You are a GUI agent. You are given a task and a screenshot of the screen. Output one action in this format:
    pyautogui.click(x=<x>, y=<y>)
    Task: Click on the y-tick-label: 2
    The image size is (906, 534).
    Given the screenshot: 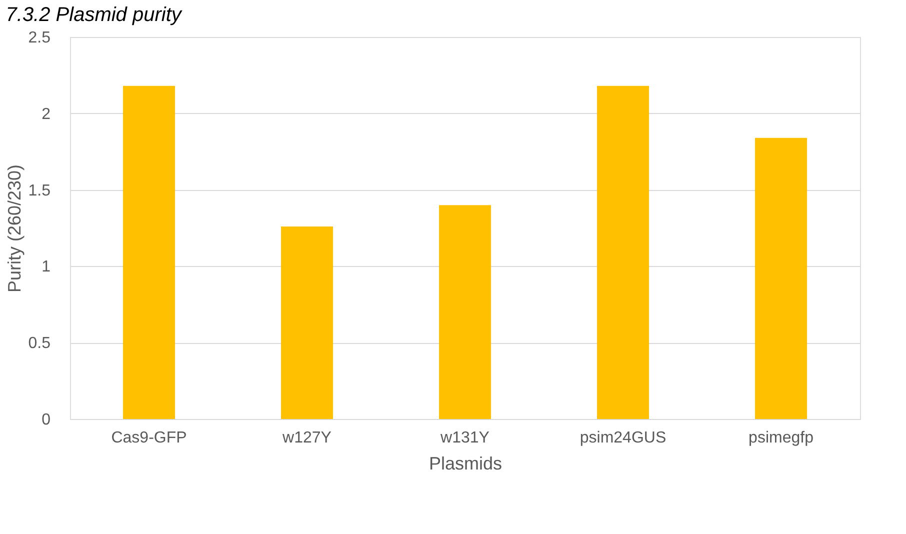 What is the action you would take?
    pyautogui.click(x=46, y=114)
    